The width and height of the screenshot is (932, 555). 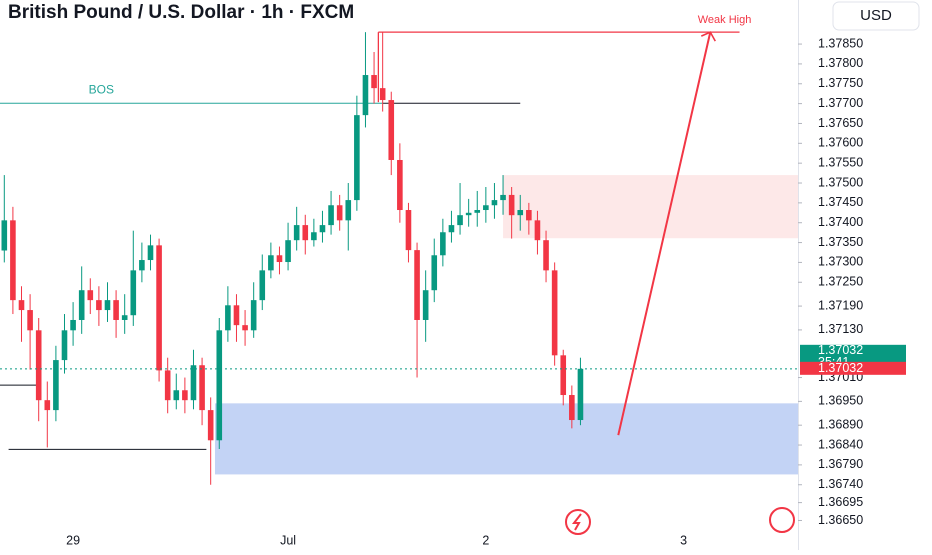 I want to click on price-badge-red-label: 1.37032, so click(x=840, y=368).